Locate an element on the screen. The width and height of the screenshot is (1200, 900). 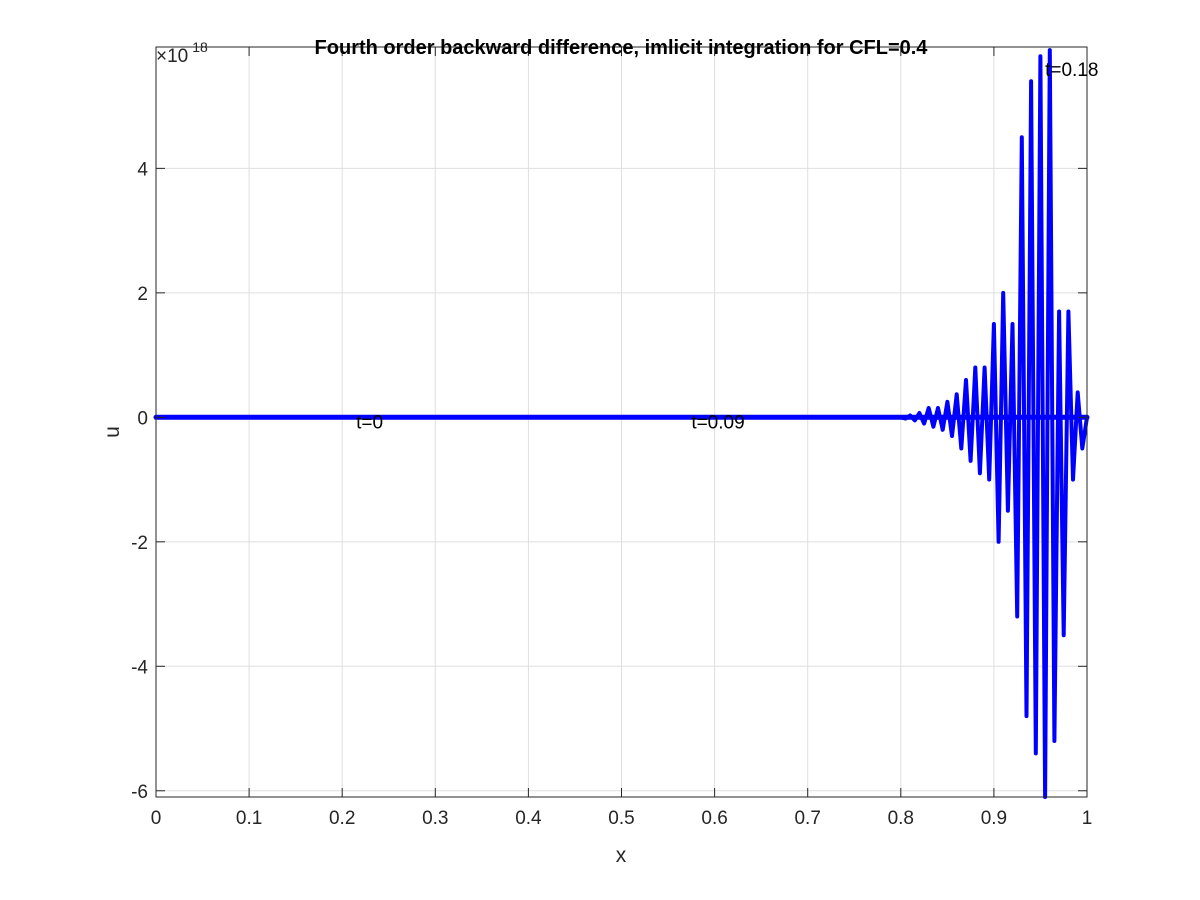
x-tick-label: 0.3 is located at coordinates (435, 818).